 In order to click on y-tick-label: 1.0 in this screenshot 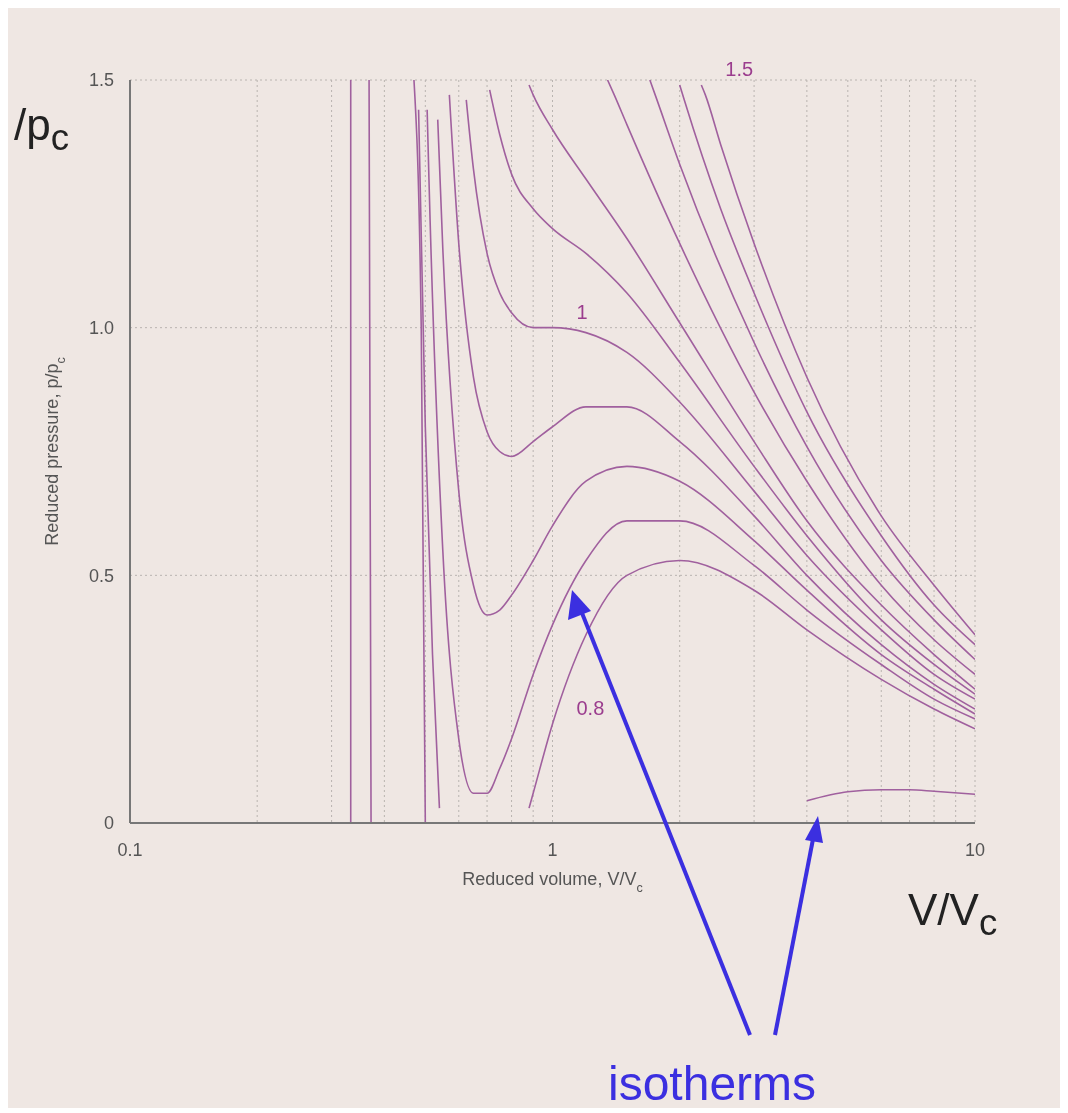, I will do `click(101, 328)`.